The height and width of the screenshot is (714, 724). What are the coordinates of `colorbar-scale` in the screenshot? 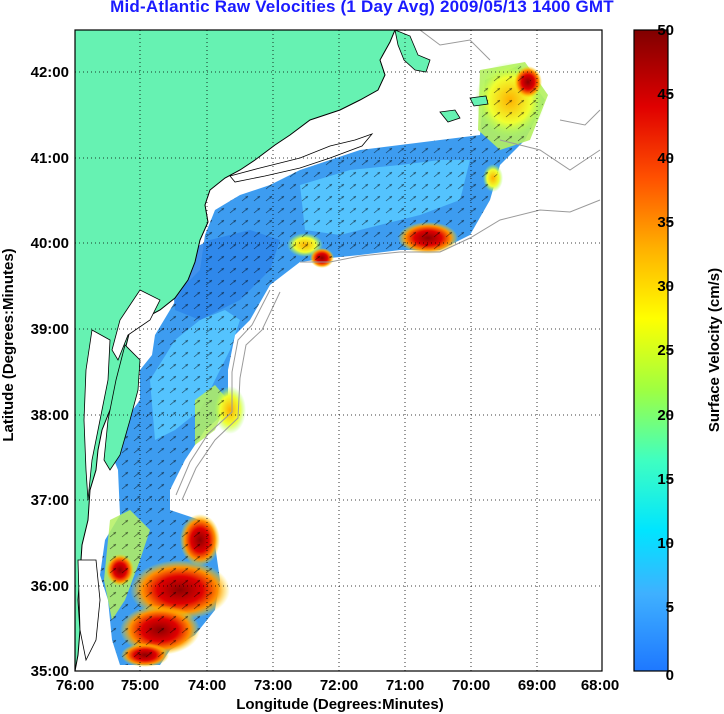 It's located at (651, 350).